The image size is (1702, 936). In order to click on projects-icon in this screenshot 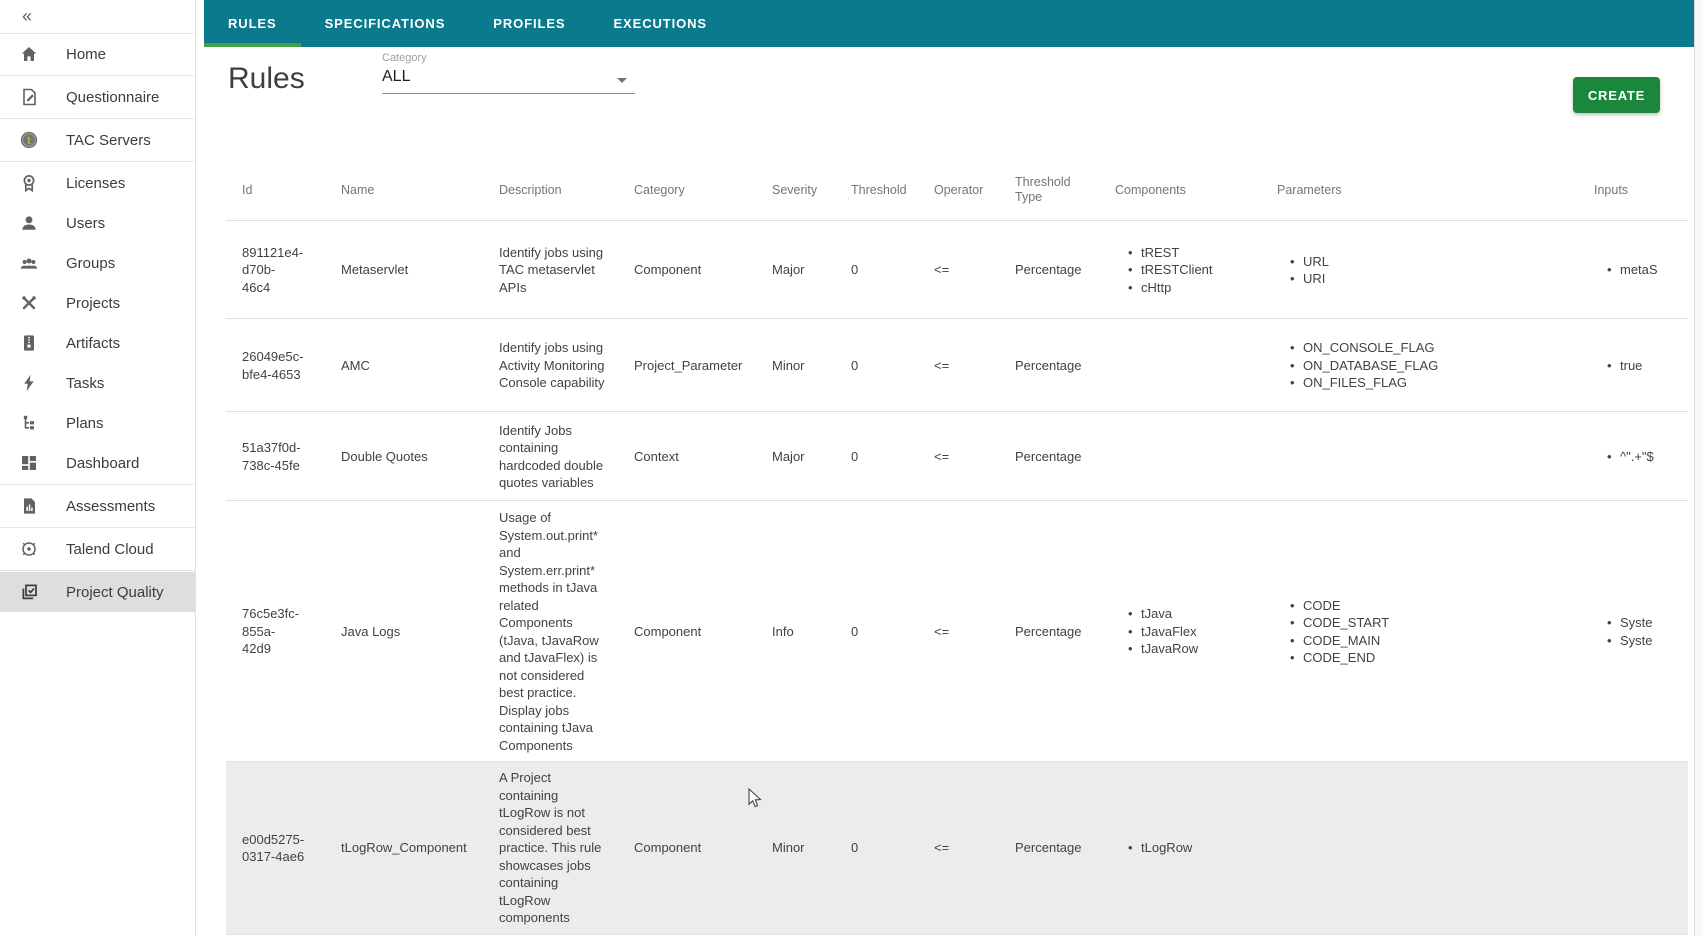, I will do `click(29, 303)`.